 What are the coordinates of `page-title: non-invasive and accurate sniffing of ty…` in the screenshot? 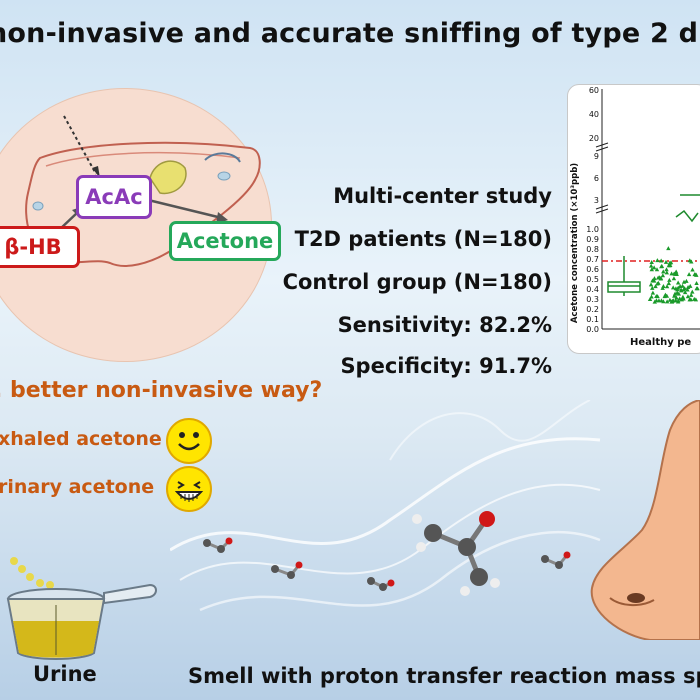 It's located at (349, 33).